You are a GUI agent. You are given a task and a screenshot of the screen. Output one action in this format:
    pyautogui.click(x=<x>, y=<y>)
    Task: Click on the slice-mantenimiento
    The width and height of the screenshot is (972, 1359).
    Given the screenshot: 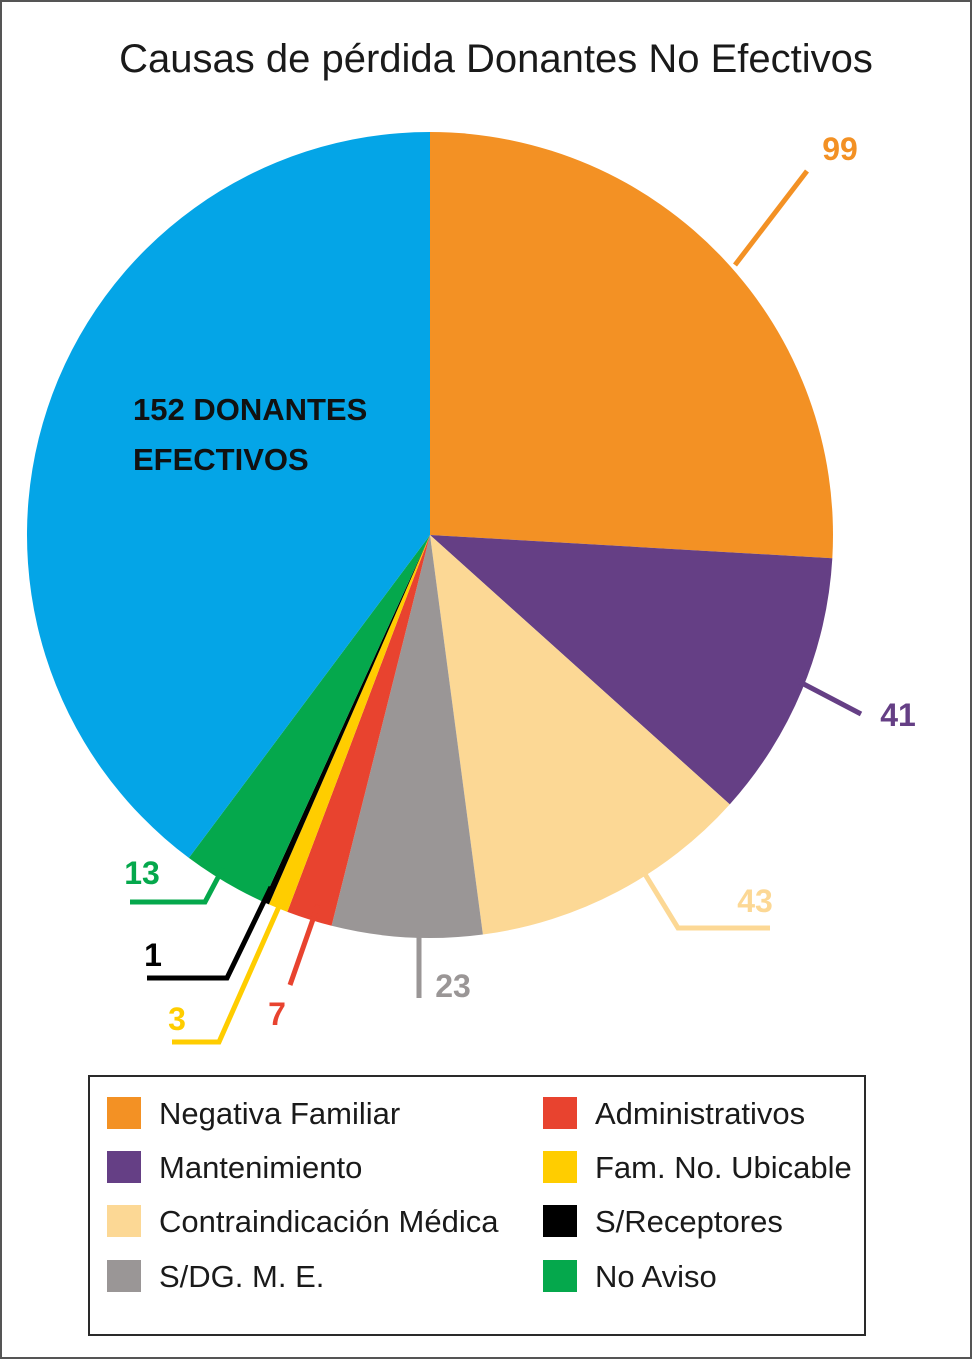 What is the action you would take?
    pyautogui.click(x=631, y=670)
    